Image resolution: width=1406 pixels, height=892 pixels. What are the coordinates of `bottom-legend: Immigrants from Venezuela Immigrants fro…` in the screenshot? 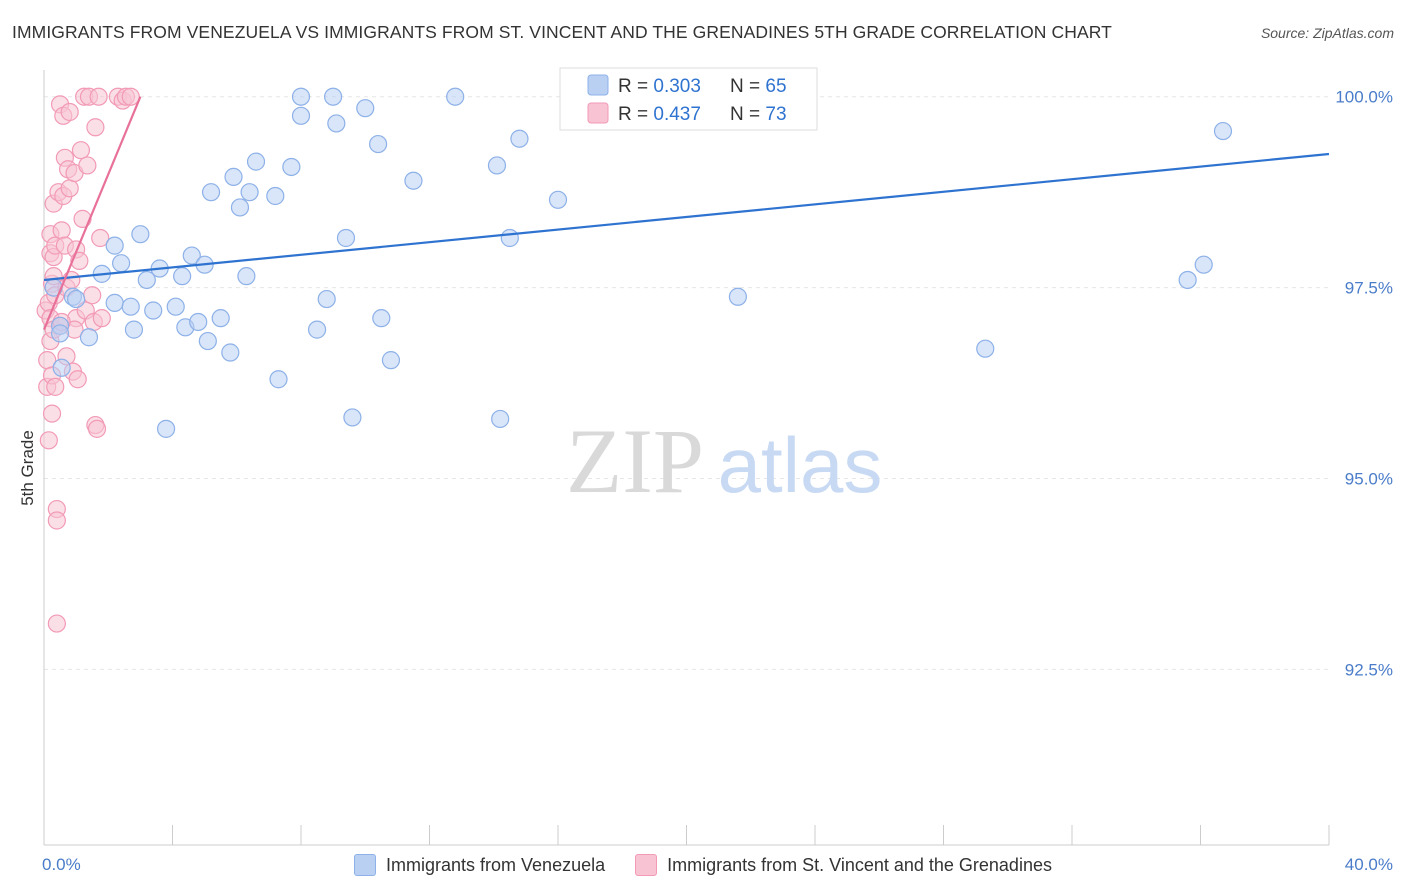 It's located at (703, 865).